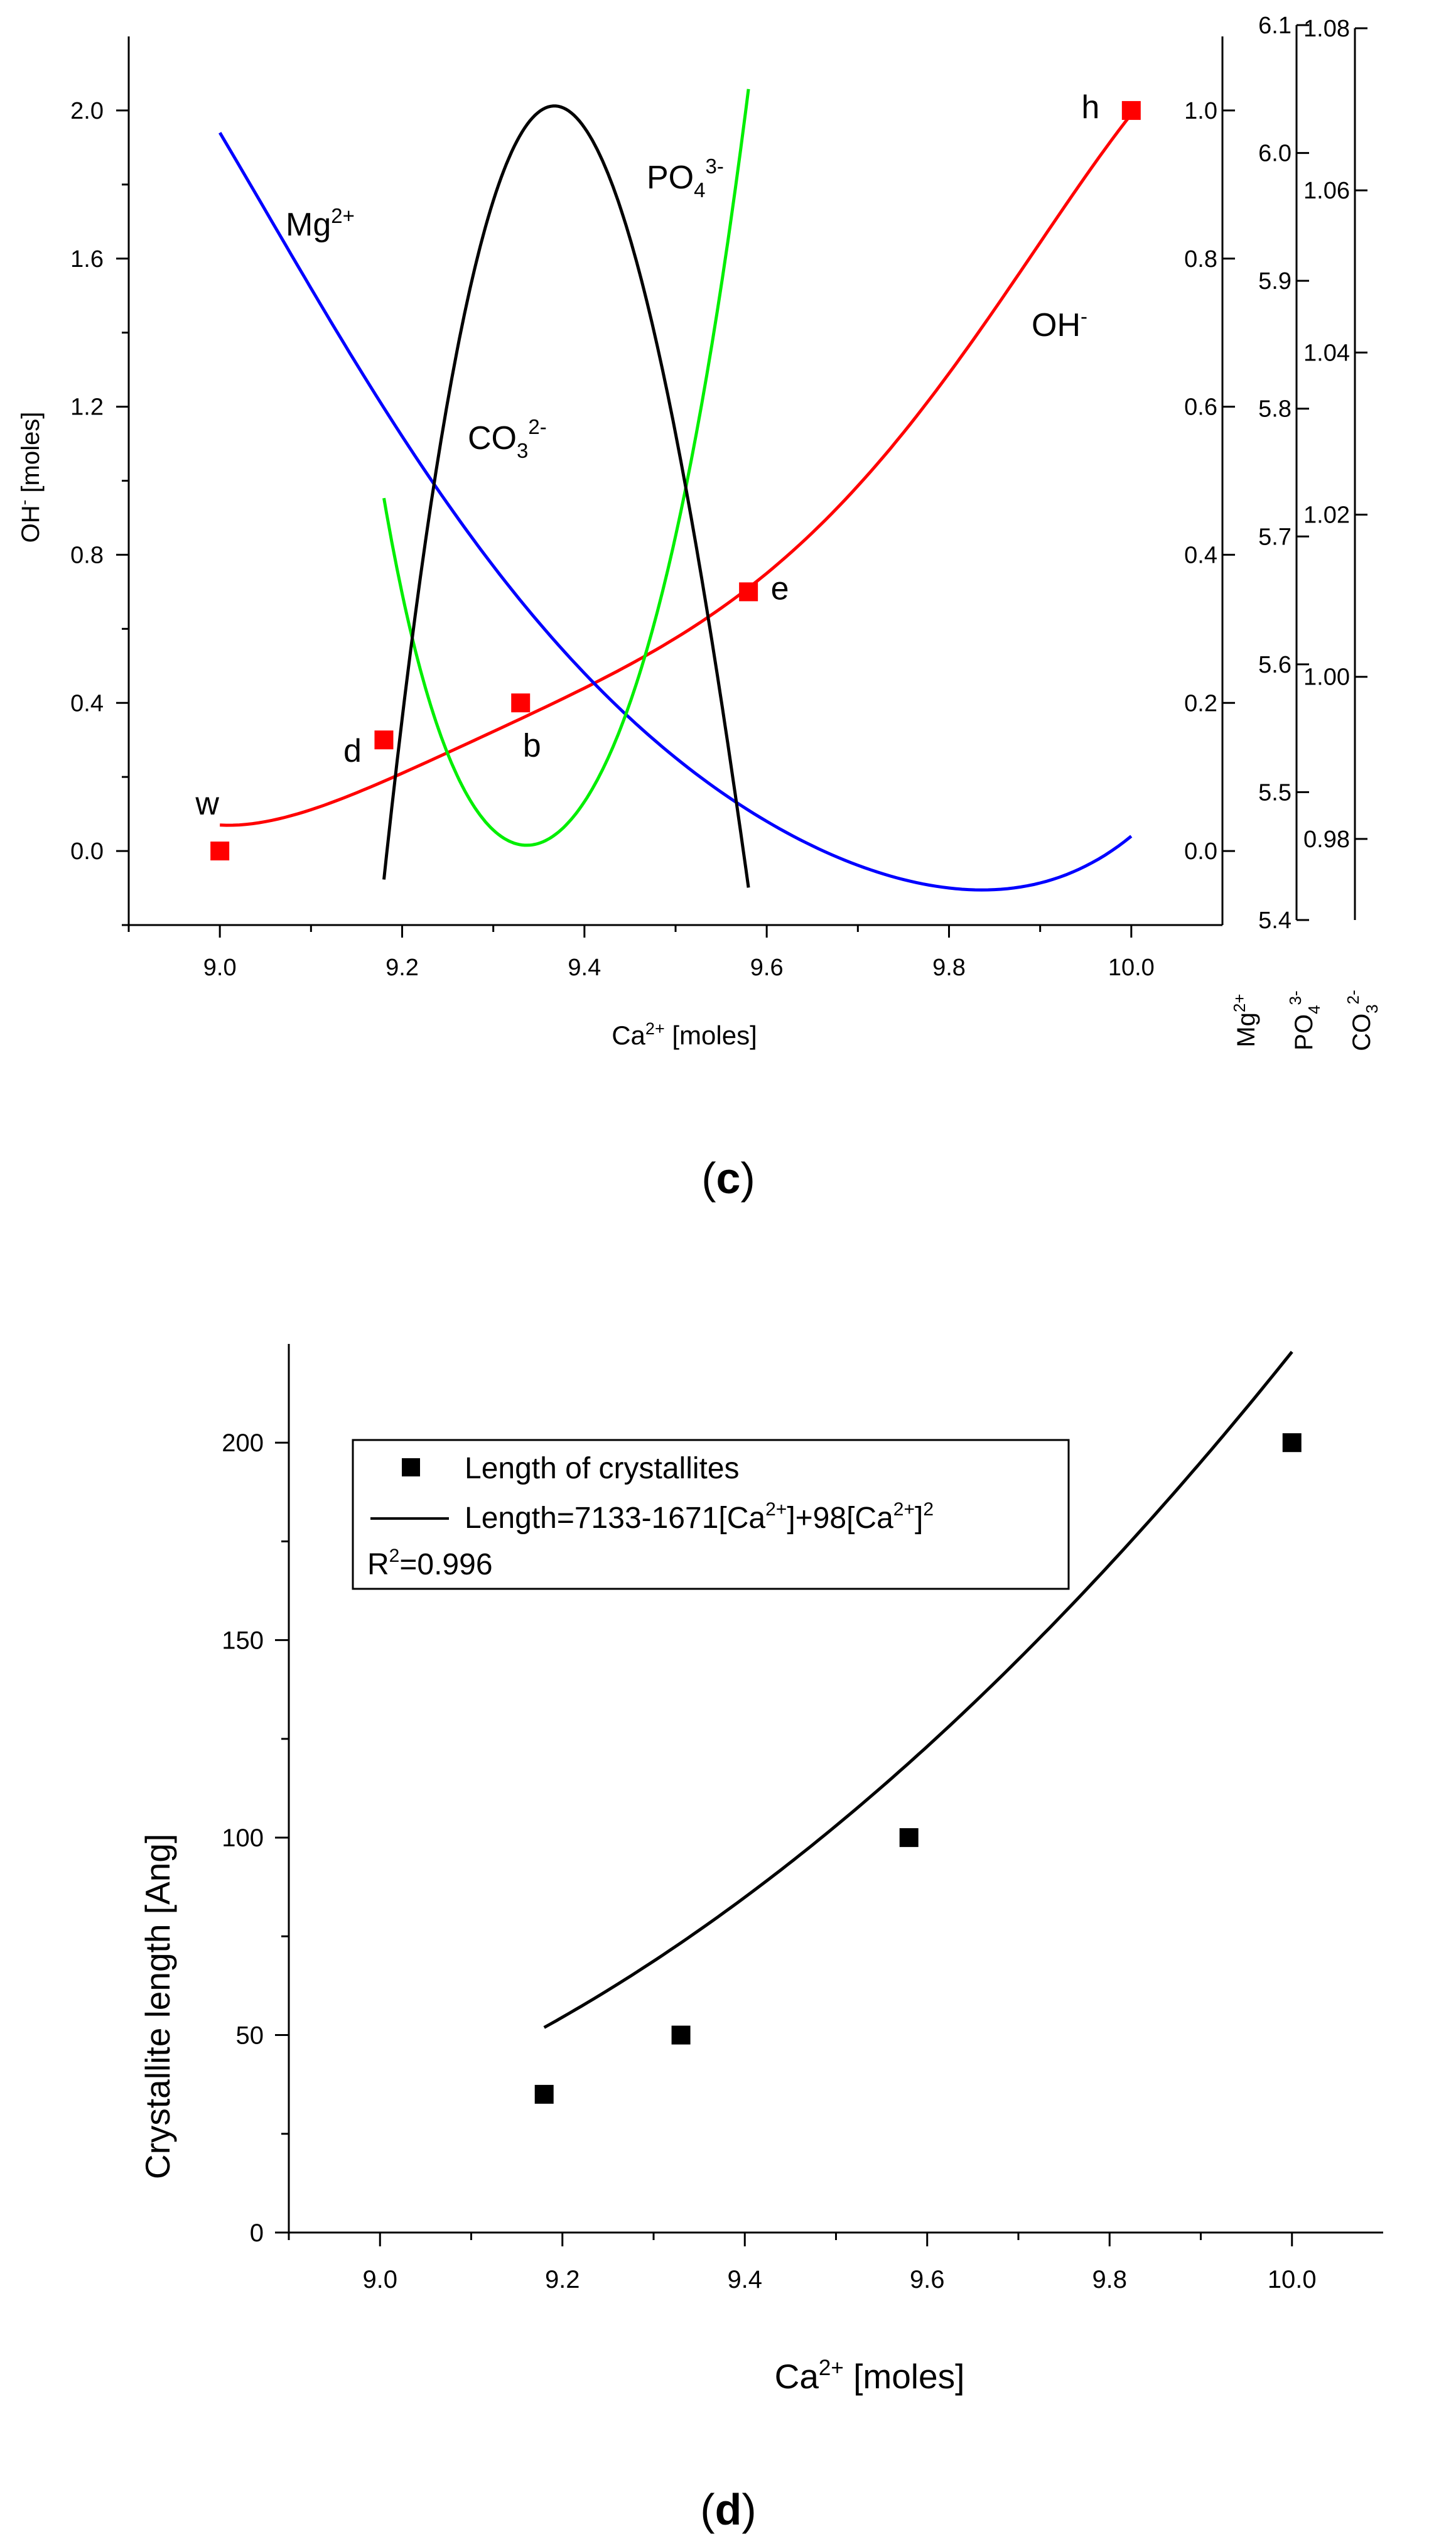 This screenshot has width=1456, height=2539. I want to click on data-point-d, so click(384, 740).